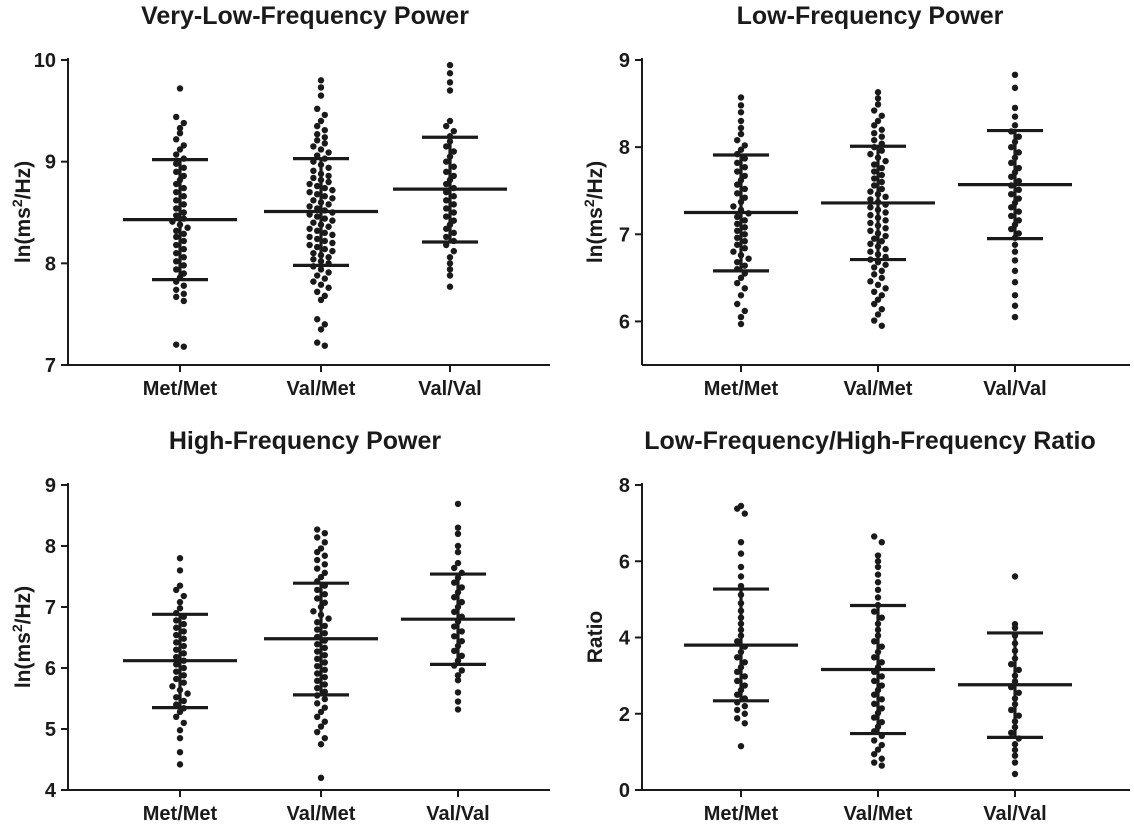 The height and width of the screenshot is (826, 1134). I want to click on chart-title: Very-Low-Frequency Power, so click(305, 16).